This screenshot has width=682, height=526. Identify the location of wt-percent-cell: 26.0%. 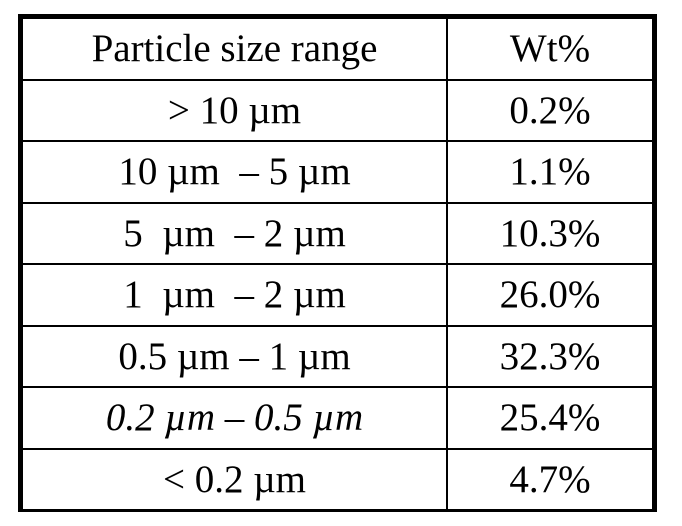
(550, 295).